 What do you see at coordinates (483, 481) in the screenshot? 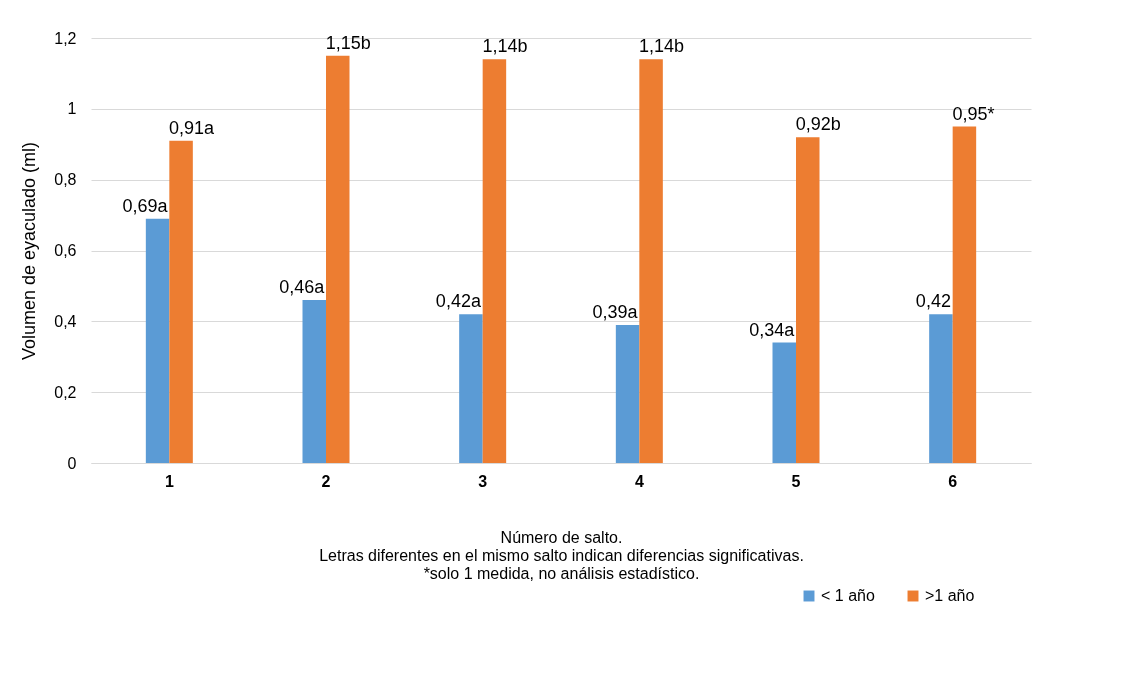
I see `x-tick-label: 3` at bounding box center [483, 481].